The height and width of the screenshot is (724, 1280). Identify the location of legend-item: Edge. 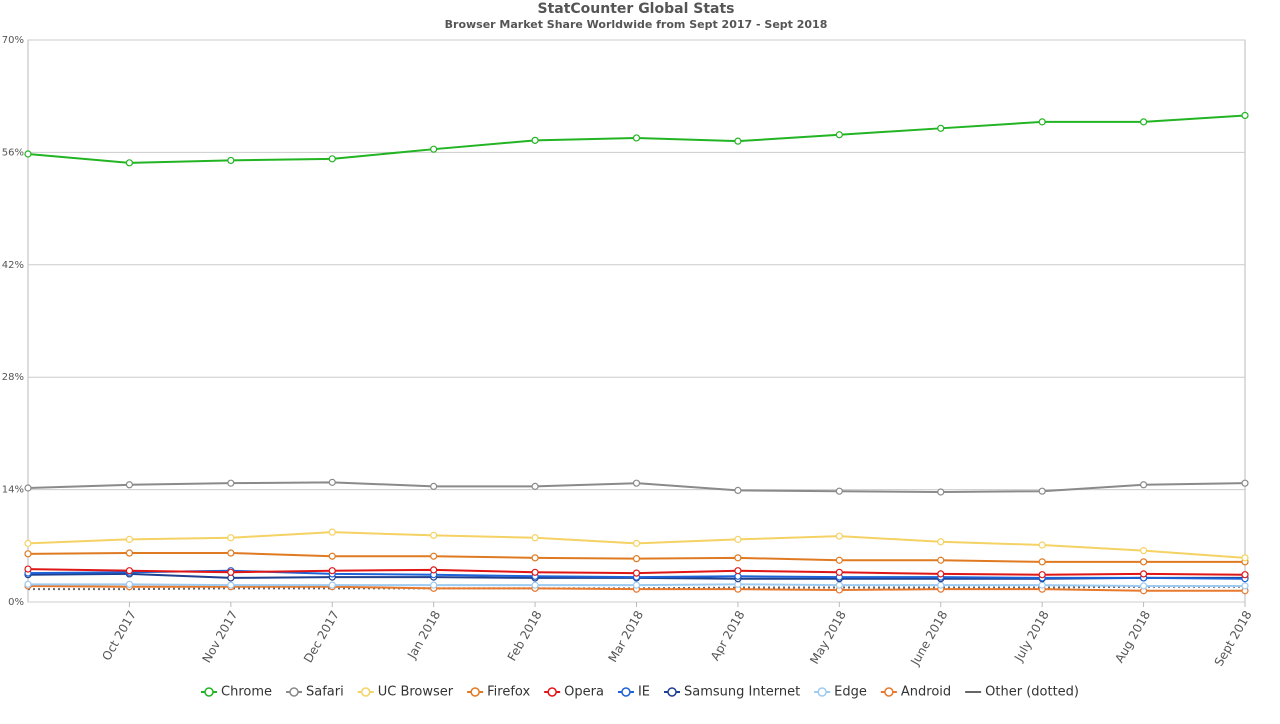
(840, 692).